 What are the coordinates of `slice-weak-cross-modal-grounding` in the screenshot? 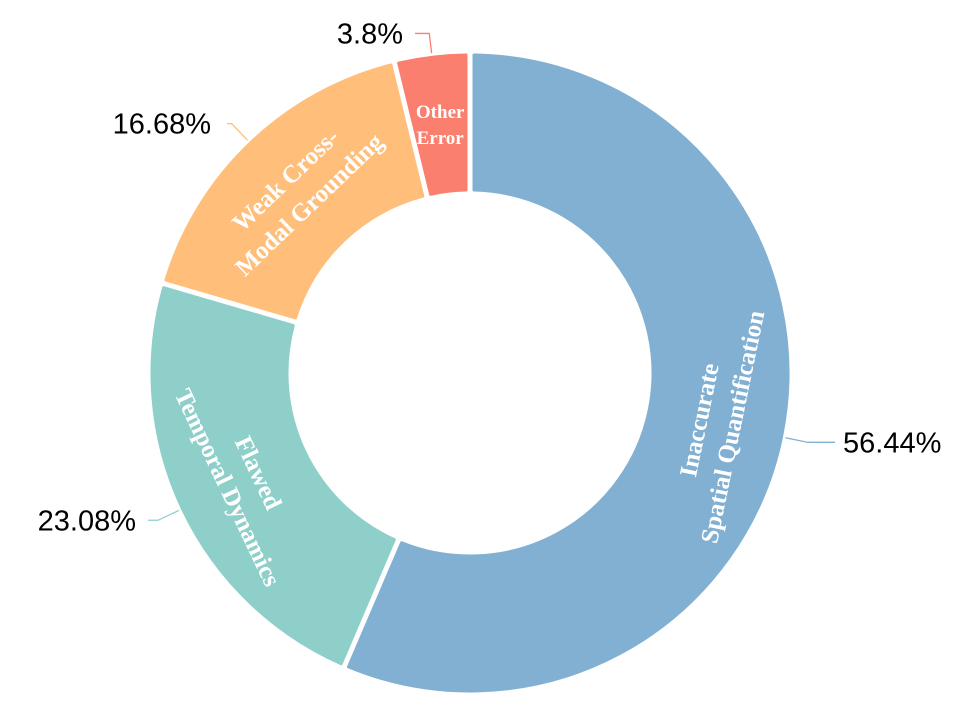 It's located at (294, 191).